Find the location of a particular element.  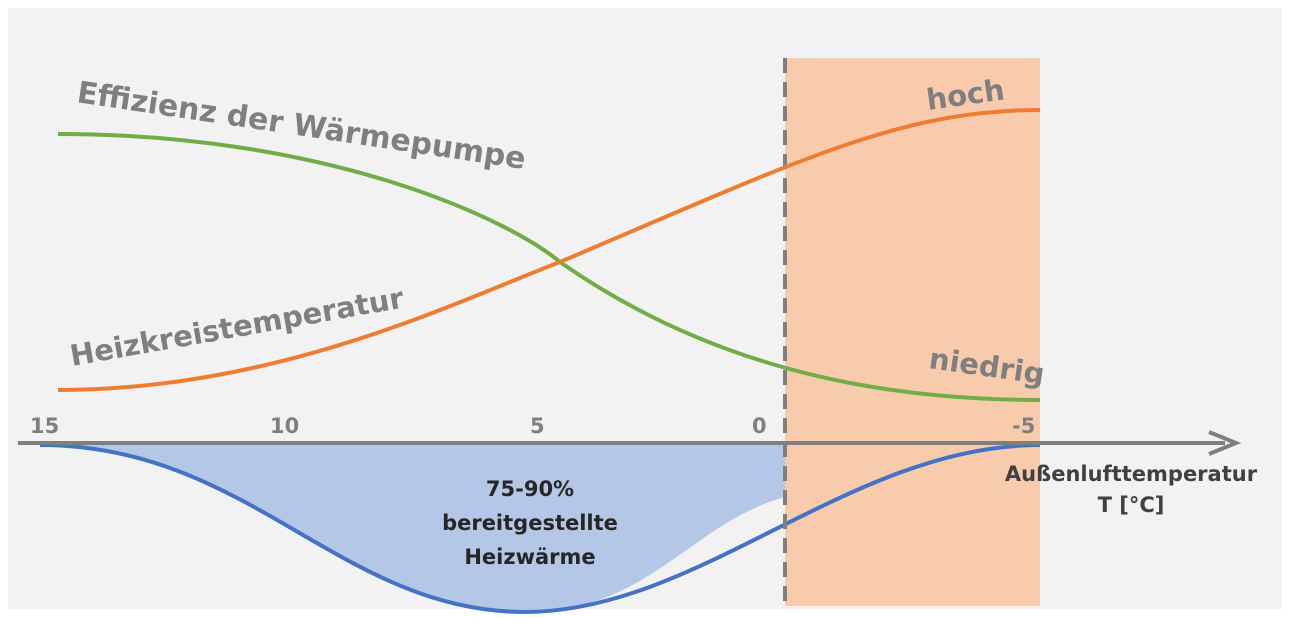

axis-title-line-1: Außenlufttemperatur is located at coordinates (1131, 474).